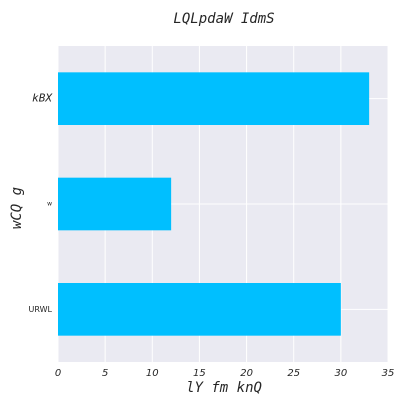  Describe the element at coordinates (42, 98) in the screenshot. I see `y-tick-label: kBX` at that location.